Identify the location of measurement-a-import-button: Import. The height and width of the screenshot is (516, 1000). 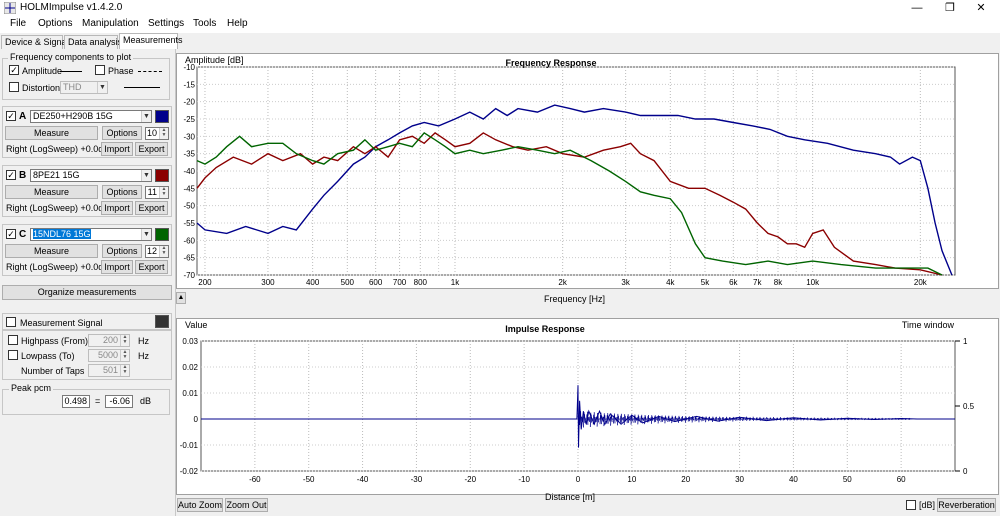
(117, 149).